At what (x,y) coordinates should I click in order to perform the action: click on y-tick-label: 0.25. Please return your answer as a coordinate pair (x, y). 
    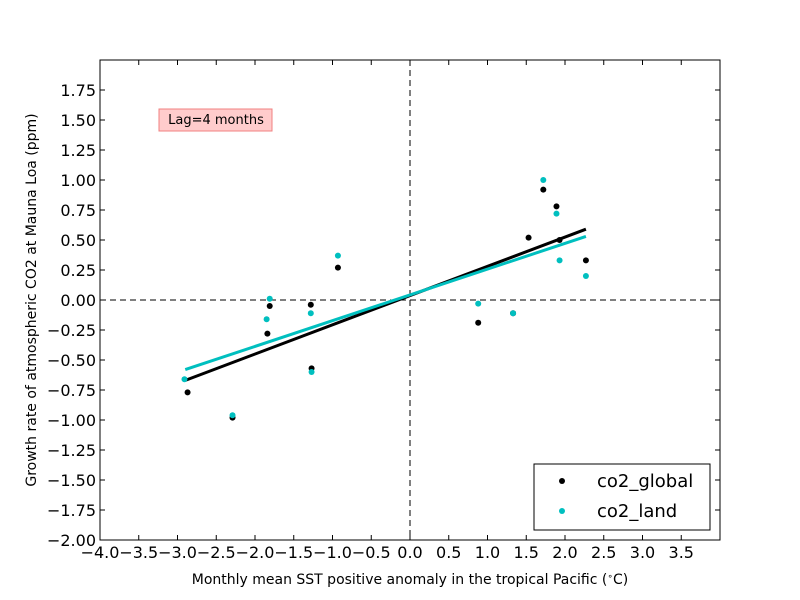
    Looking at the image, I should click on (78, 270).